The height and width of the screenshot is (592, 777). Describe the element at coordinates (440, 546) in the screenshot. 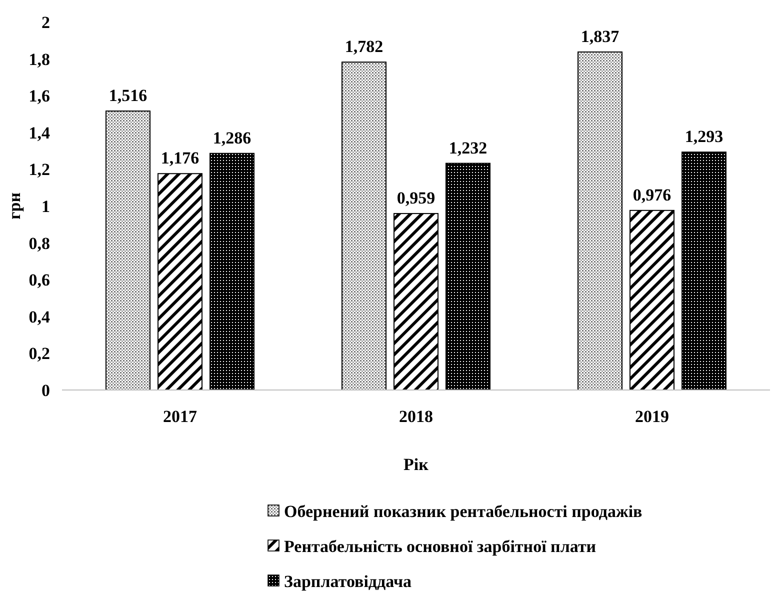

I see `legend-label: Рентабельність основної зарбітної плати` at that location.